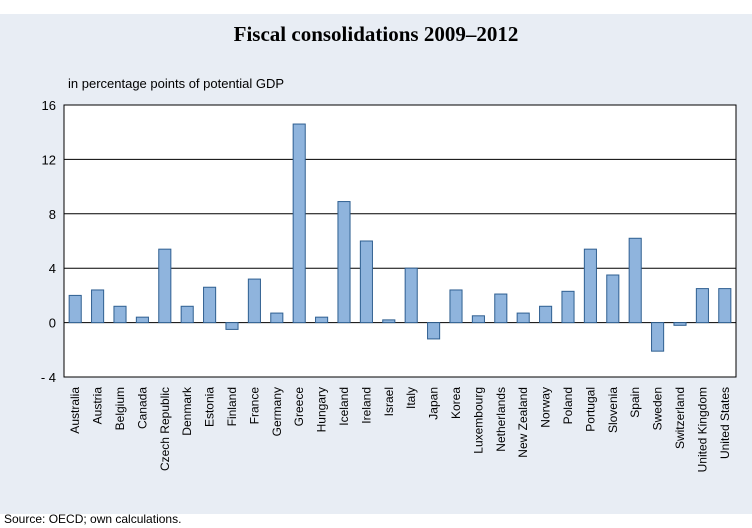 Image resolution: width=752 pixels, height=528 pixels. I want to click on bar-israel, so click(389, 321).